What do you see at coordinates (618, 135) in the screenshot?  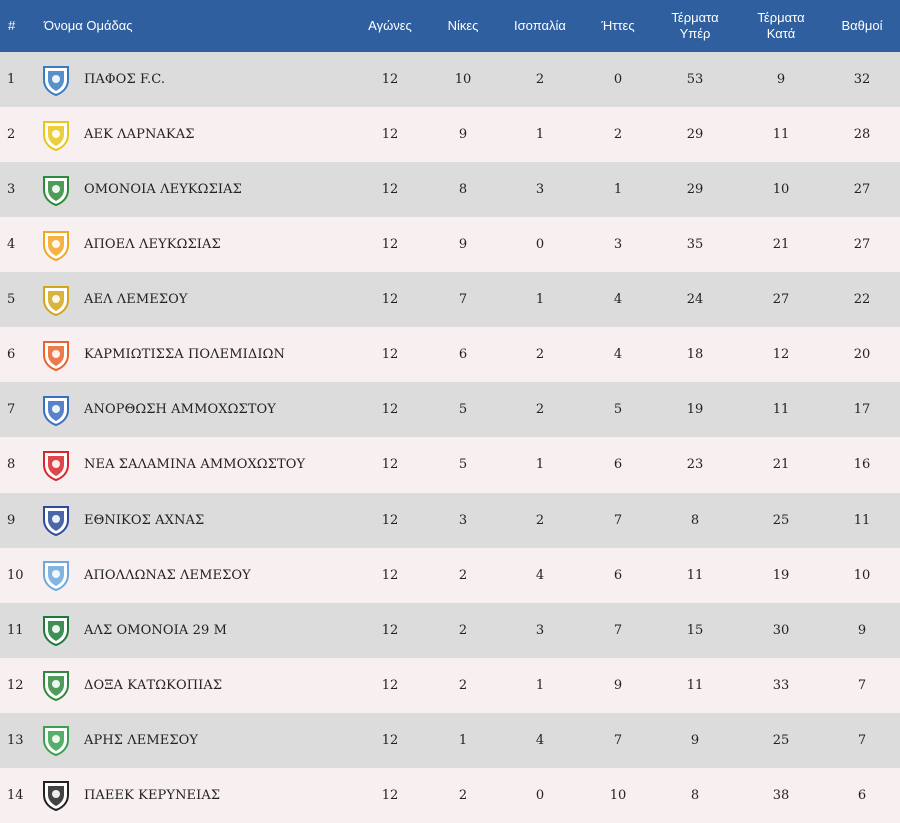 I see `row-losses: 2` at bounding box center [618, 135].